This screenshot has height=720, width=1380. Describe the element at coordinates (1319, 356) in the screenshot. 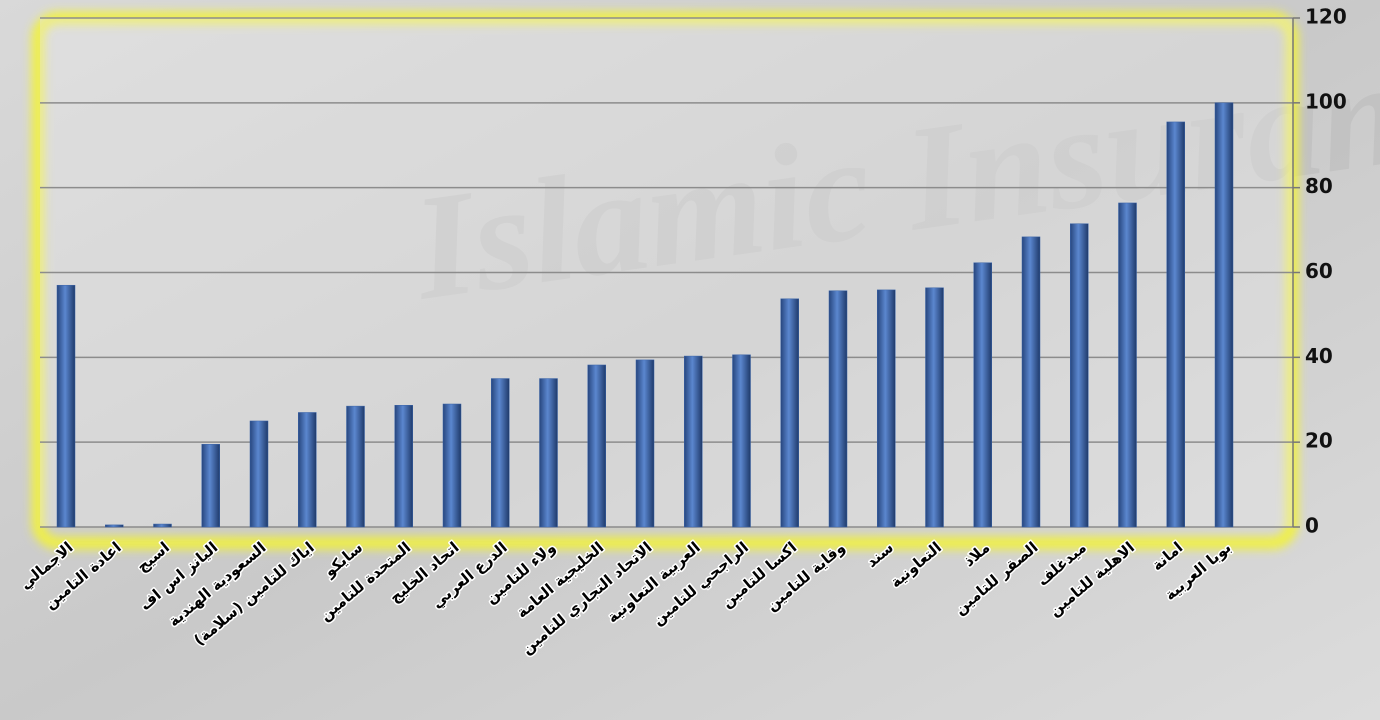

I see `y-tick-label: 40` at that location.